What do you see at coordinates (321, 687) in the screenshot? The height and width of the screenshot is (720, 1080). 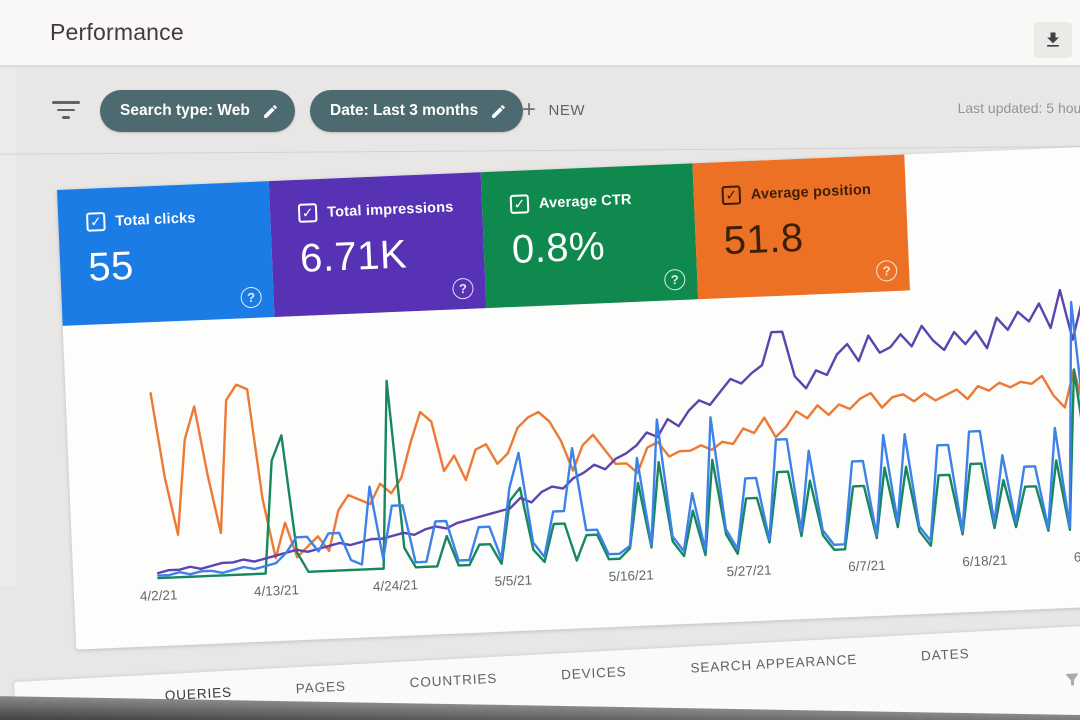 I see `tab-pages: PAGES` at bounding box center [321, 687].